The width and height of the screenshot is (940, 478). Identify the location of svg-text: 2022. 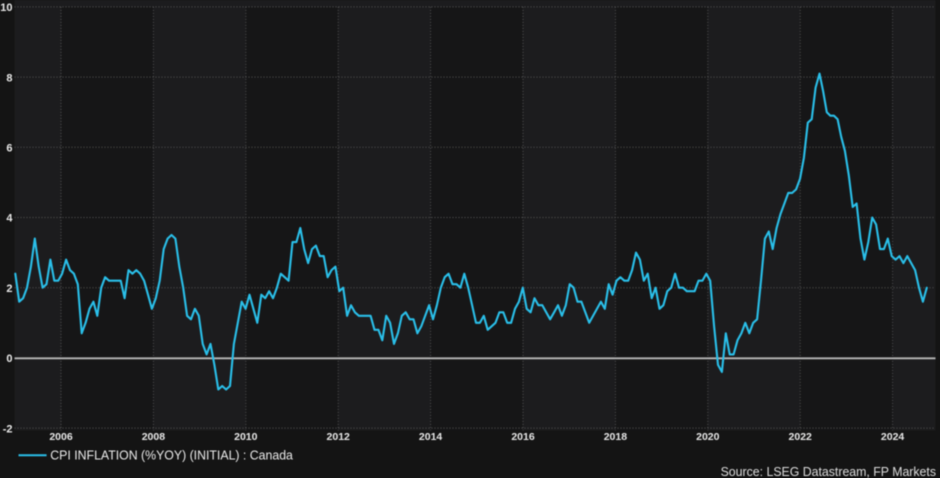
(801, 437).